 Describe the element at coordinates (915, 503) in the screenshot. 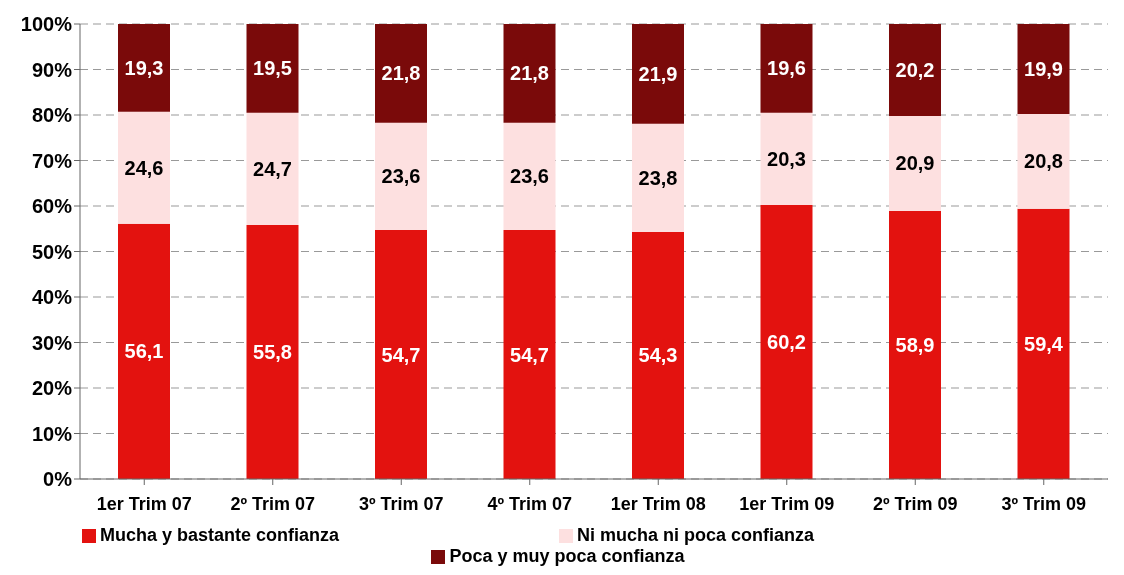

I see `x-tick-label: 2º Trim 09` at that location.